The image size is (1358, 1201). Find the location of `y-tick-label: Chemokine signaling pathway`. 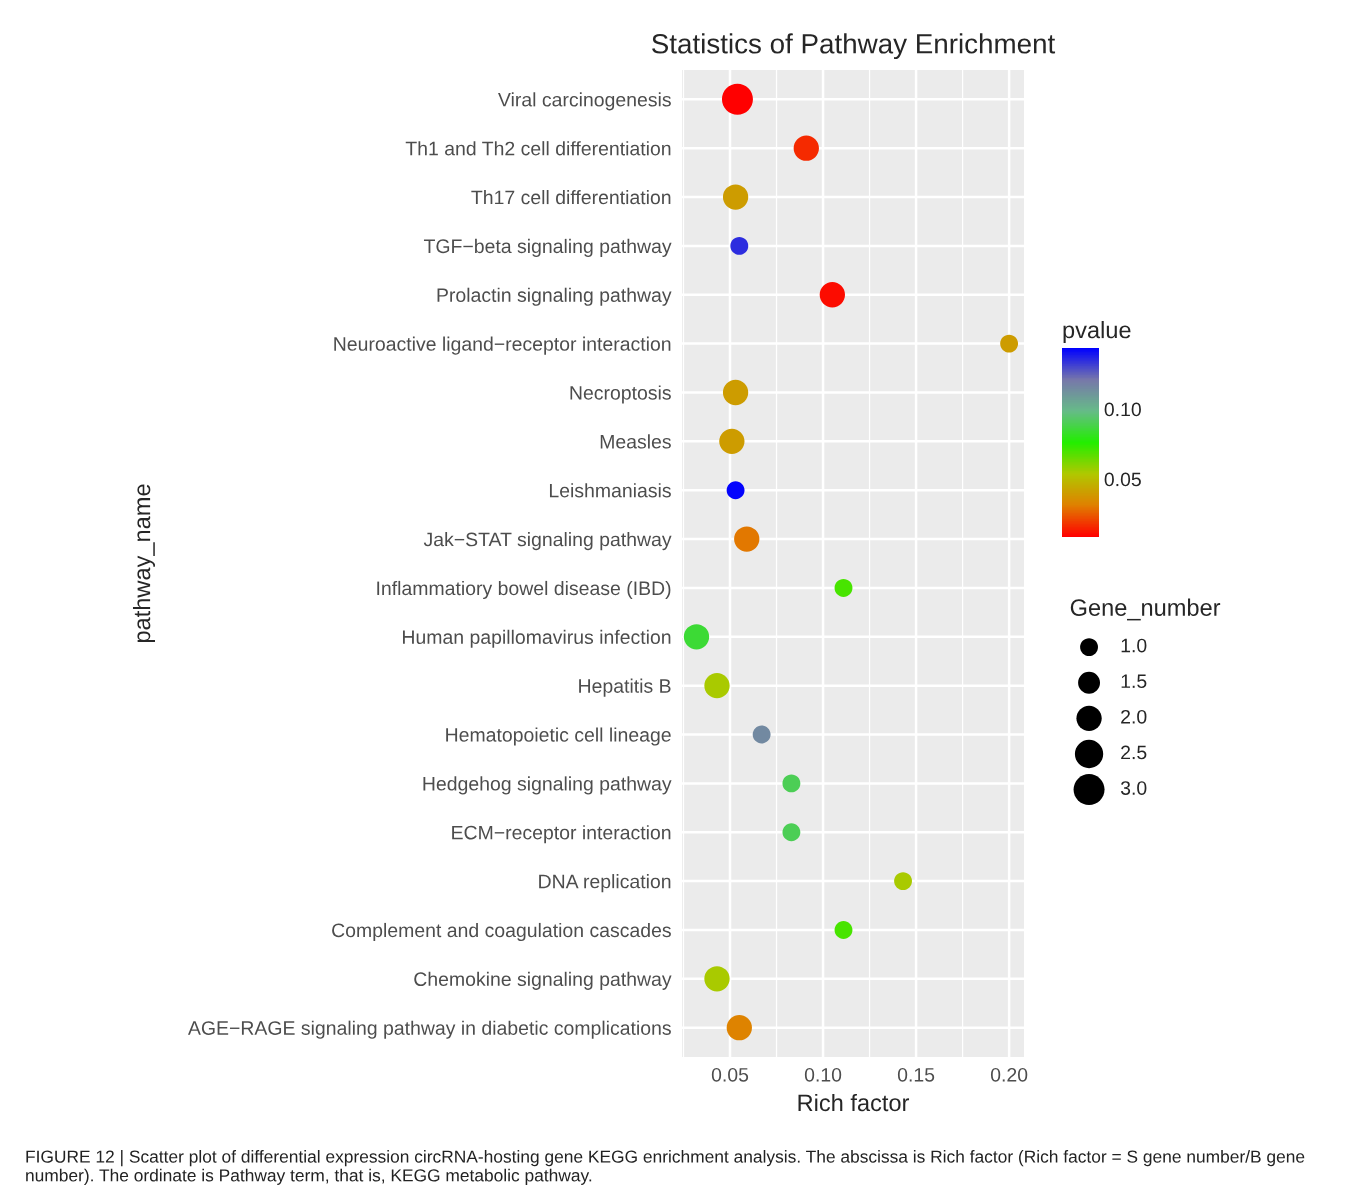

y-tick-label: Chemokine signaling pathway is located at coordinates (543, 980).